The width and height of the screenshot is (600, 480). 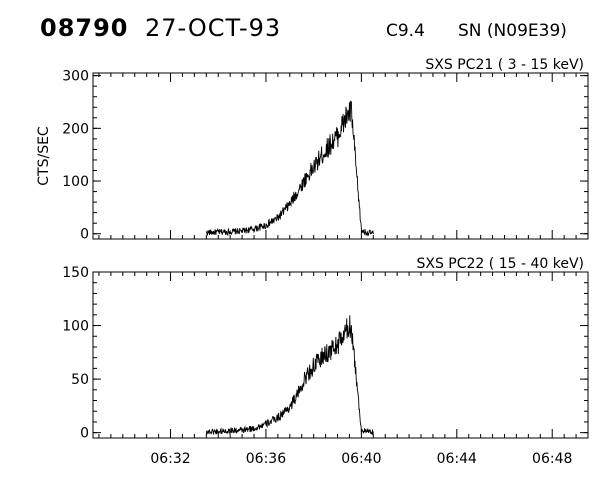 What do you see at coordinates (552, 459) in the screenshot?
I see `x-tick-label: 06:48` at bounding box center [552, 459].